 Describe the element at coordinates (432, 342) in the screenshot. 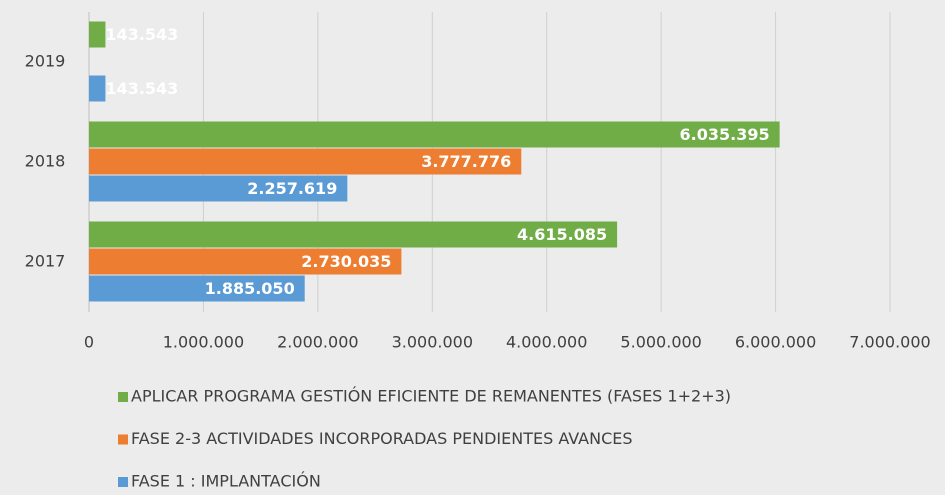

I see `x-tick-label: 3.000.000` at that location.